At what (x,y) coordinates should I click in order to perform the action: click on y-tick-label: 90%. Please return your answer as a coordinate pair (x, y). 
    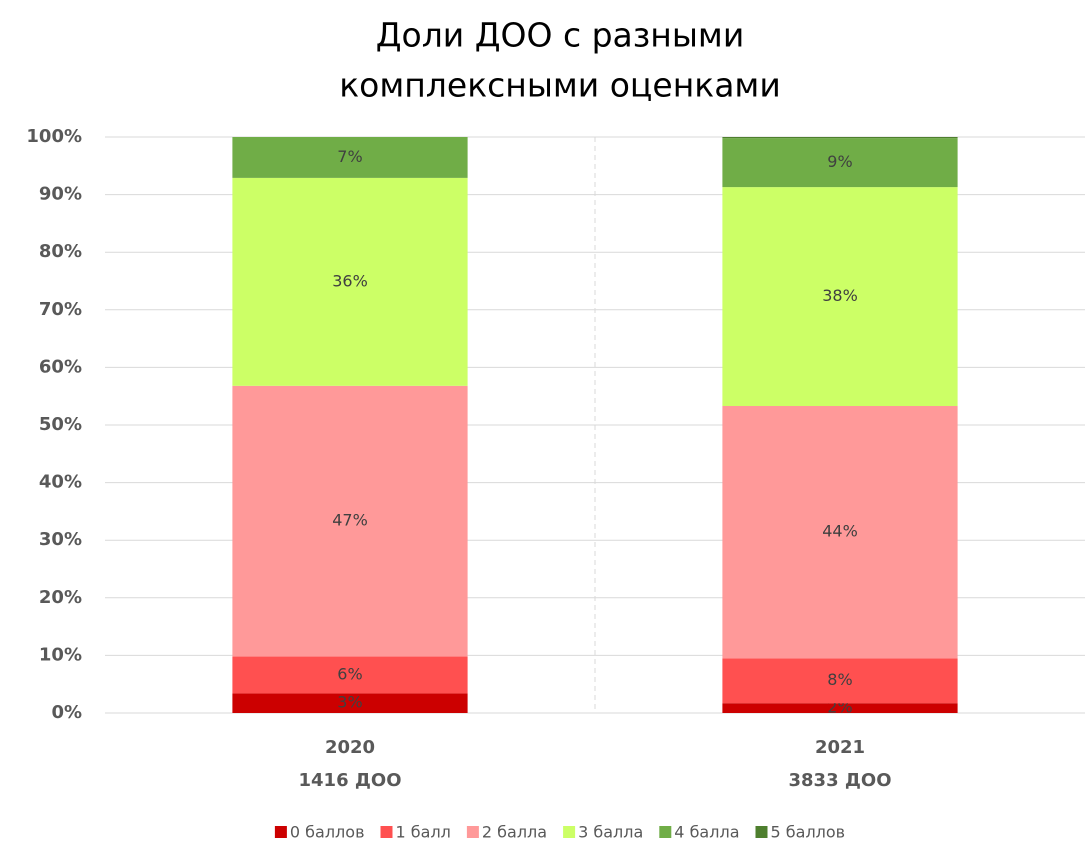
    Looking at the image, I should click on (60, 194).